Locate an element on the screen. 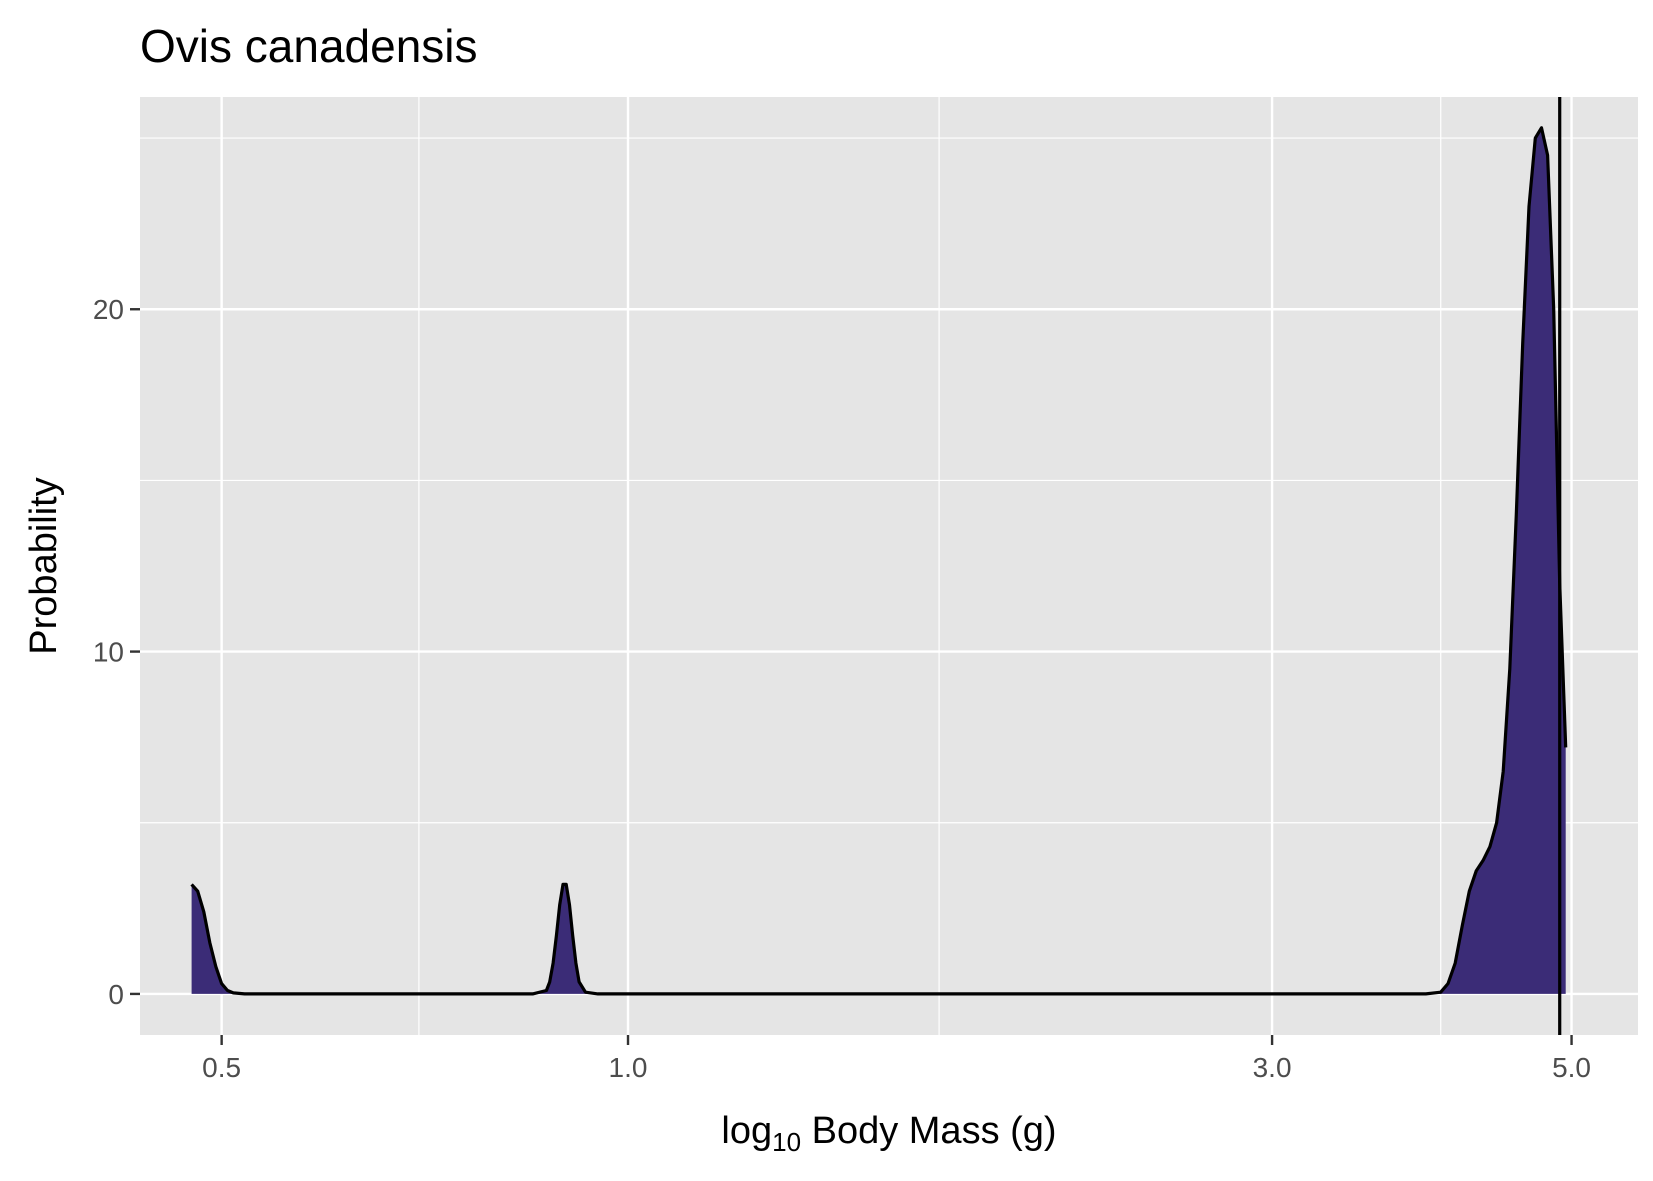 This screenshot has height=1181, width=1653. x-axis-title-subscript: 10 is located at coordinates (786, 1142).